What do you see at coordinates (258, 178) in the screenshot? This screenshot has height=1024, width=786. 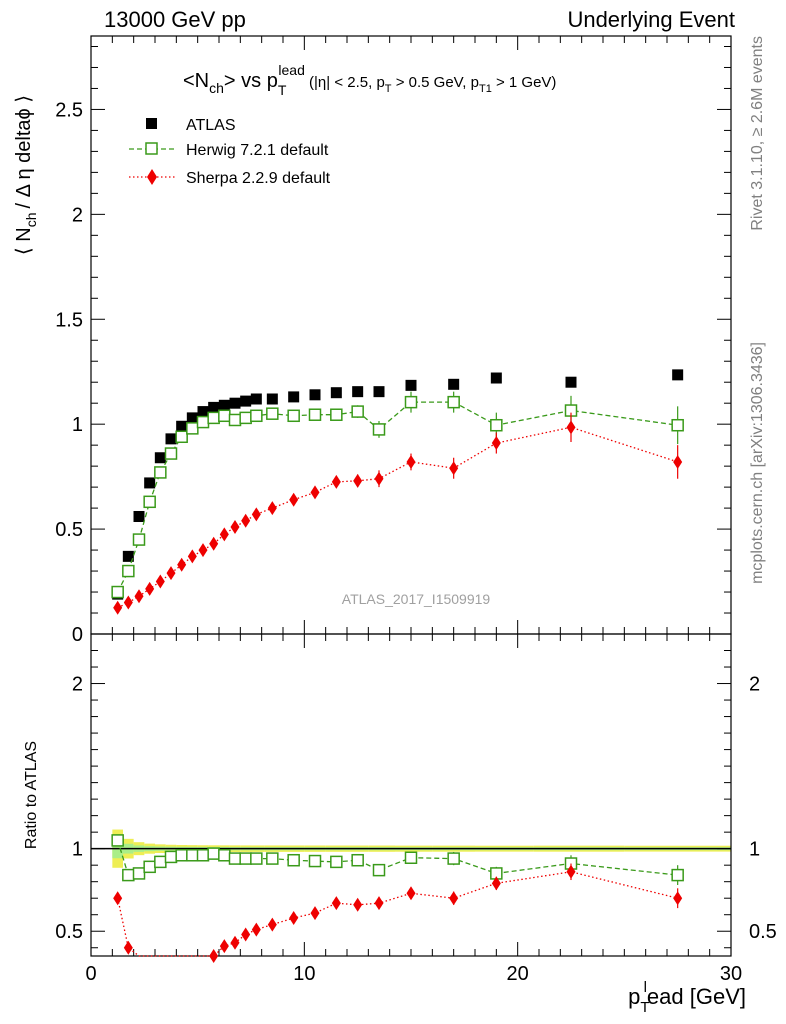 I see `legend-label-sherpa: Sherpa 2.2.9 default` at bounding box center [258, 178].